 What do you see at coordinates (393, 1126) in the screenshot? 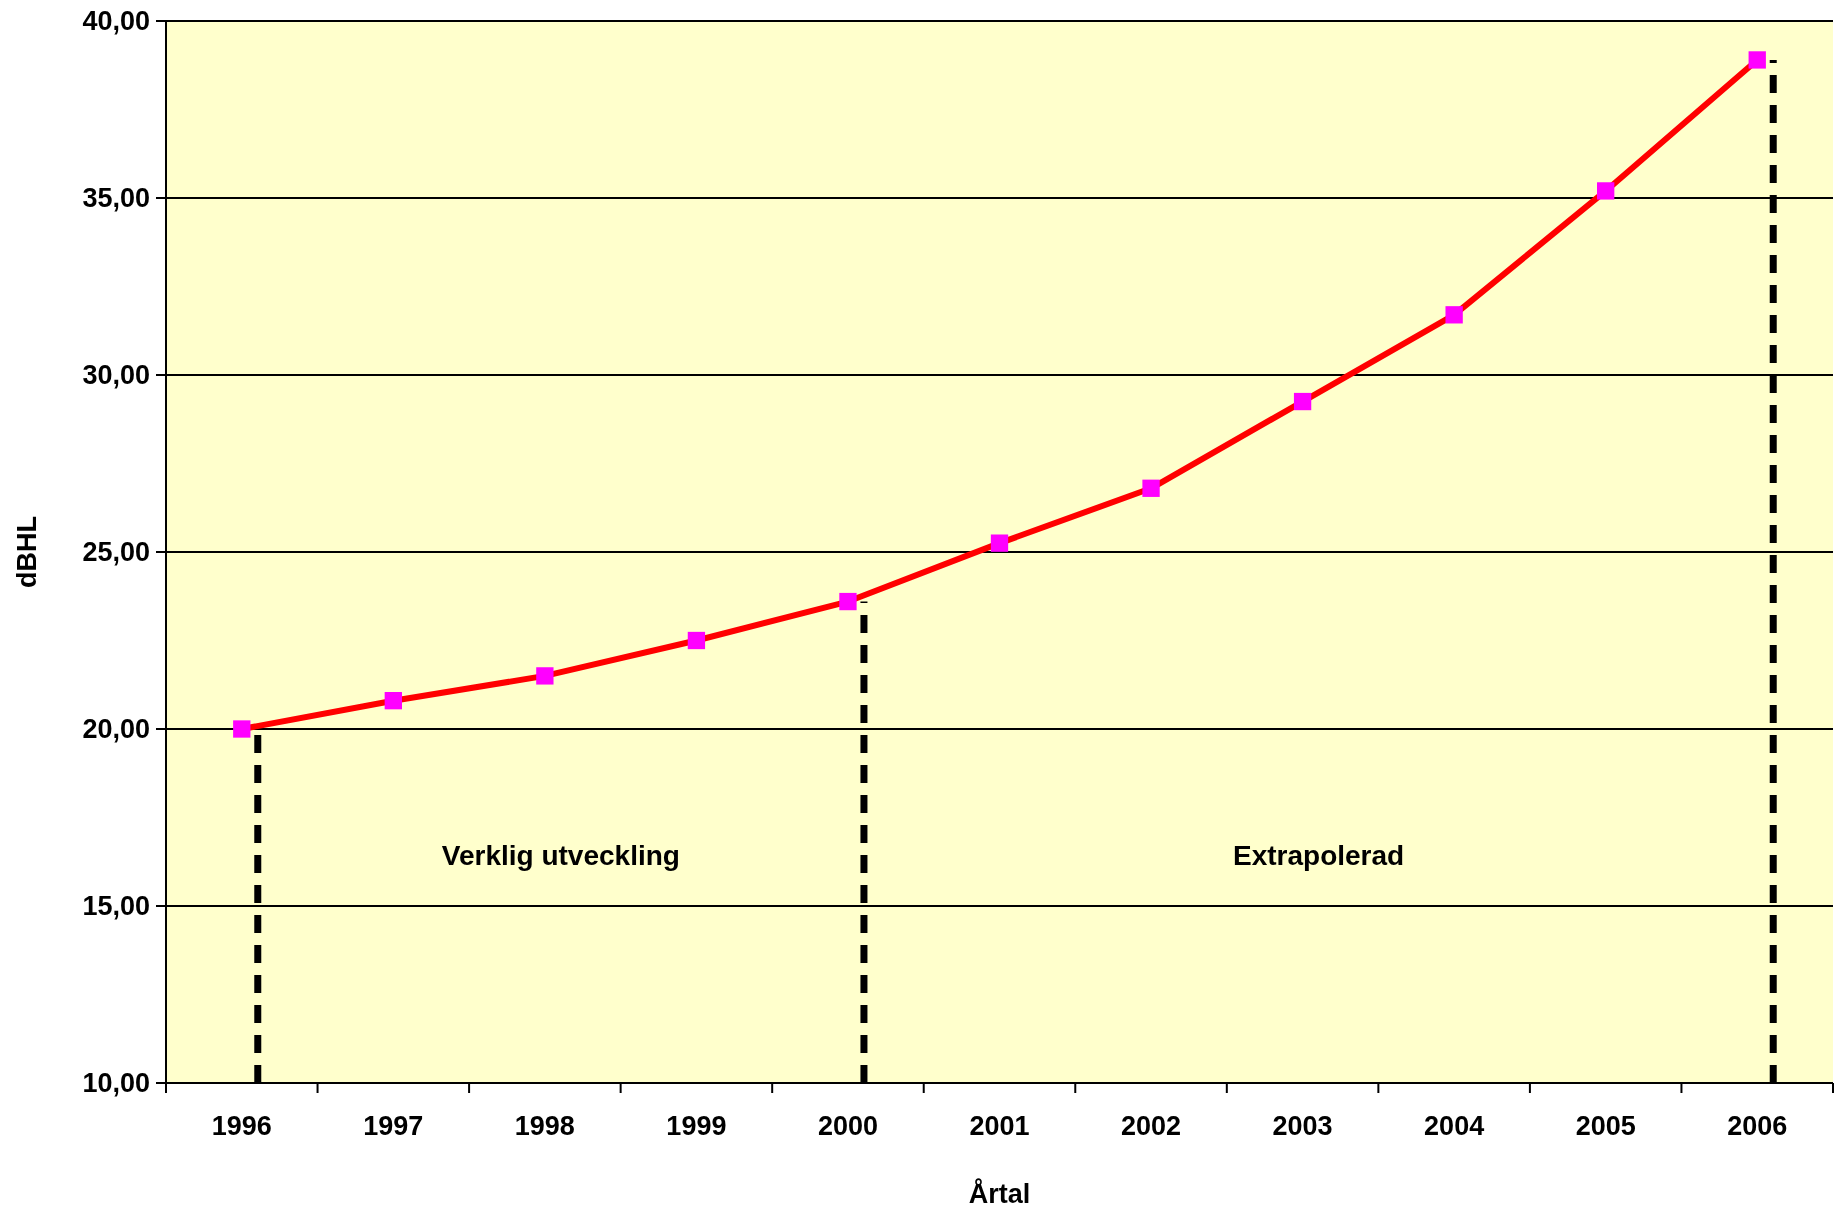
I see `x-tick-label: 1997` at bounding box center [393, 1126].